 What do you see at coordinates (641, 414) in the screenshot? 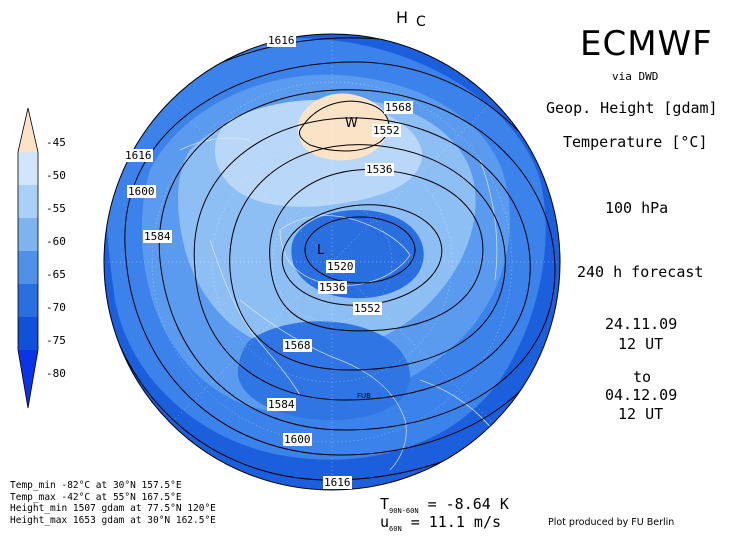
I see `valid-time: 12 UT` at bounding box center [641, 414].